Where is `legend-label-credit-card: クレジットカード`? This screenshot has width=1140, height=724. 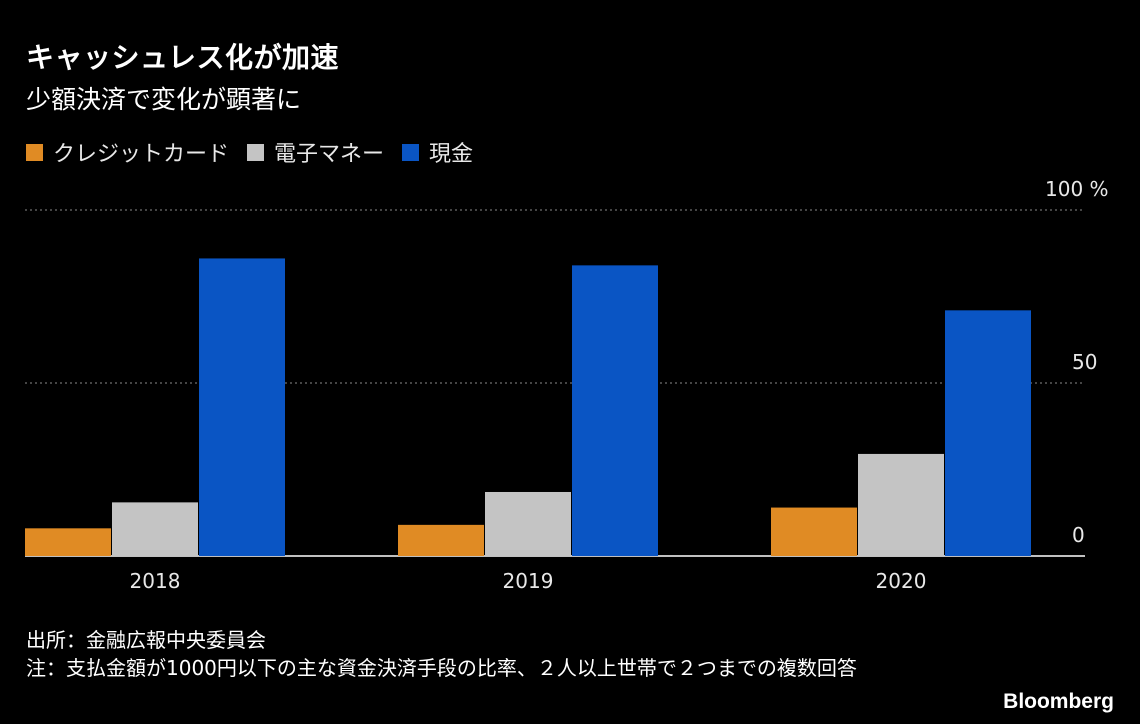 legend-label-credit-card: クレジットカード is located at coordinates (141, 154).